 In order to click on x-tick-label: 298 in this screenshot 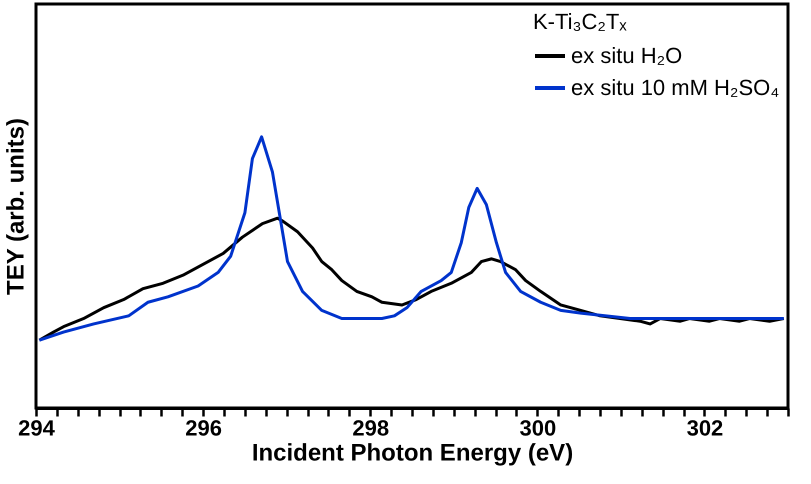, I will do `click(371, 428)`.